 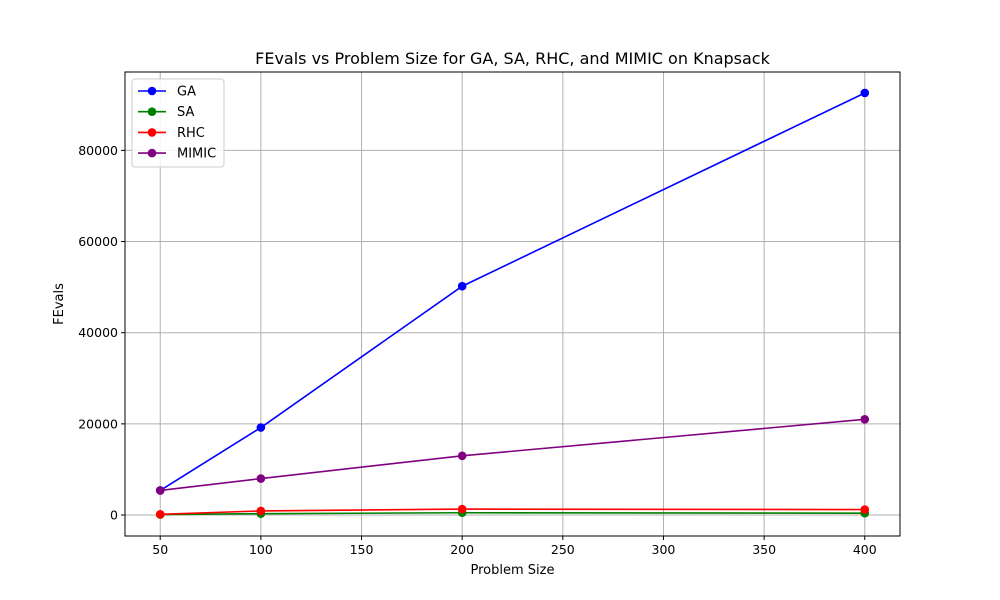 I want to click on y-tick-label: 80000, so click(x=98, y=150).